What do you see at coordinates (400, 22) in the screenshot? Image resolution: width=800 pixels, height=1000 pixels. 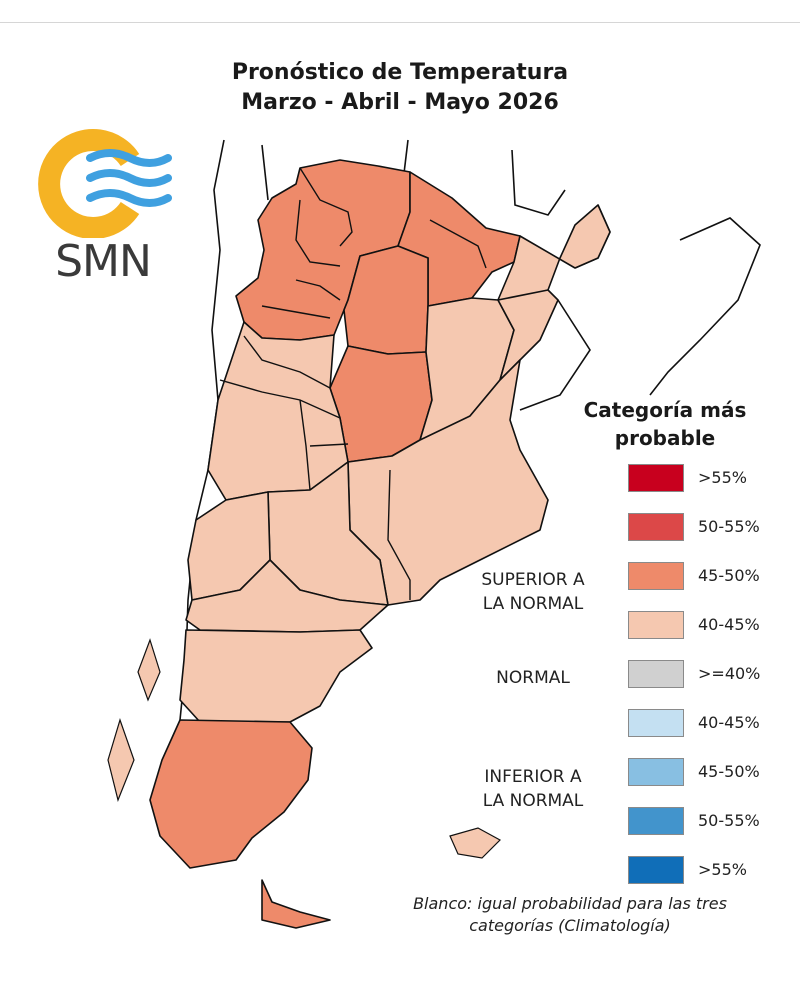 I see `top-divider` at bounding box center [400, 22].